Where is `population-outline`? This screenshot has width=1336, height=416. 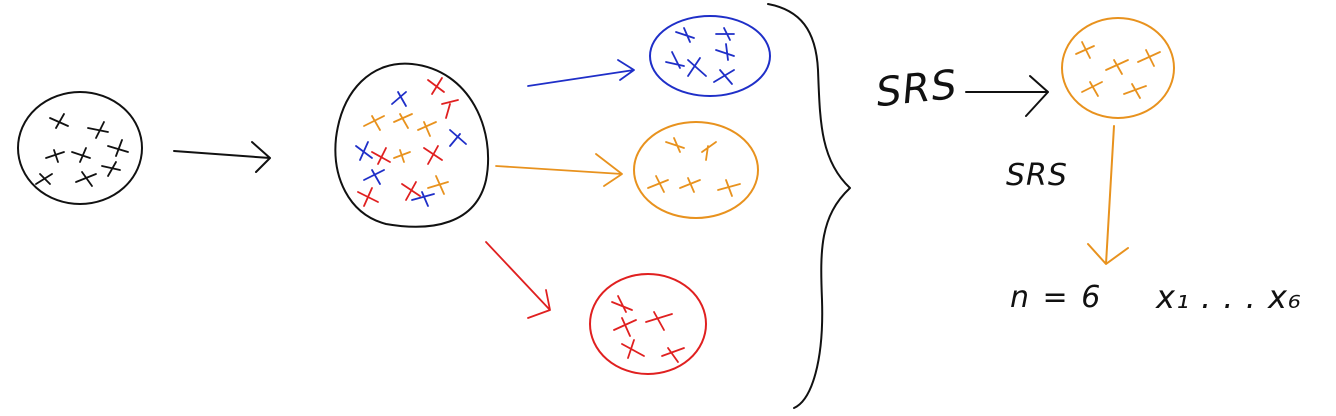
population-outline is located at coordinates (80, 148).